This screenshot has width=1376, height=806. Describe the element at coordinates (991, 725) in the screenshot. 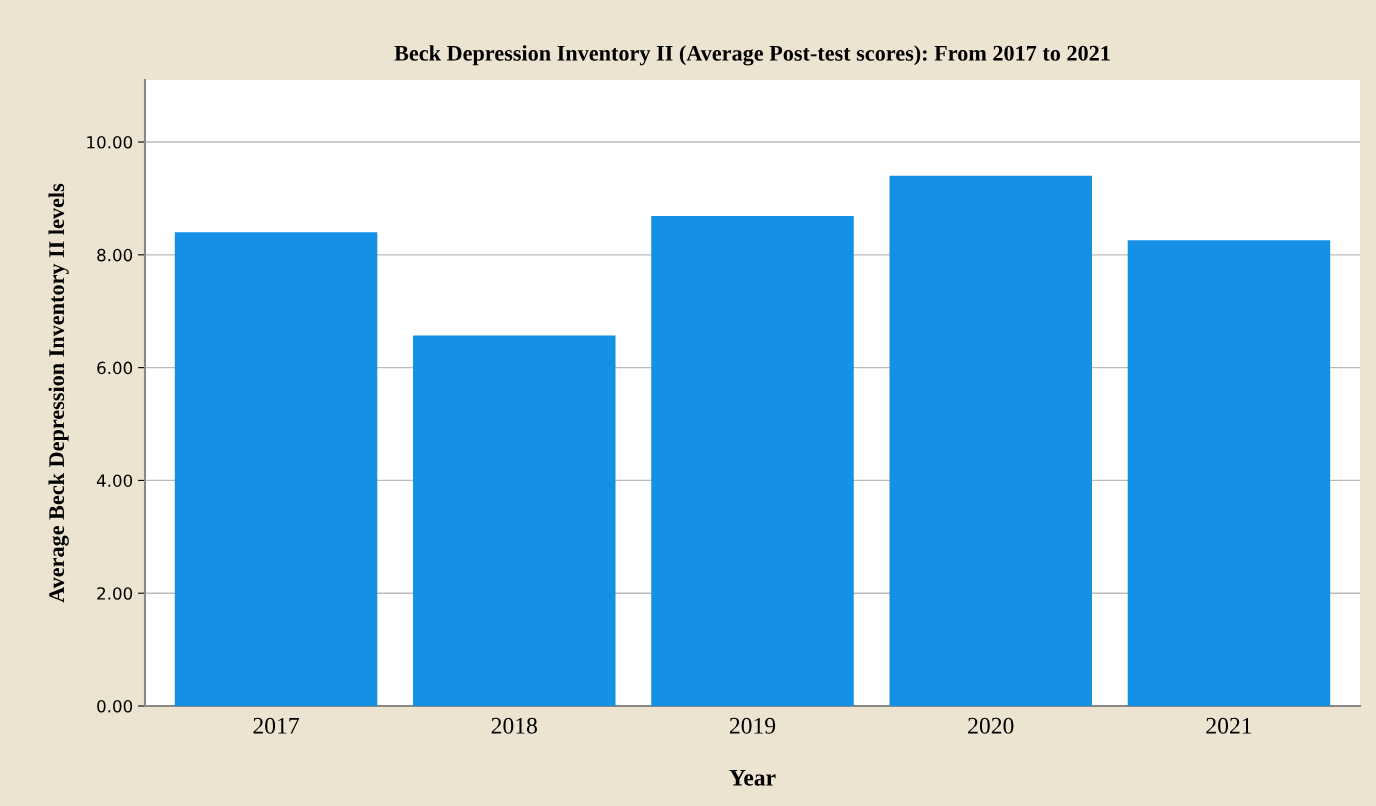

I see `x-tick-label: 2020` at that location.